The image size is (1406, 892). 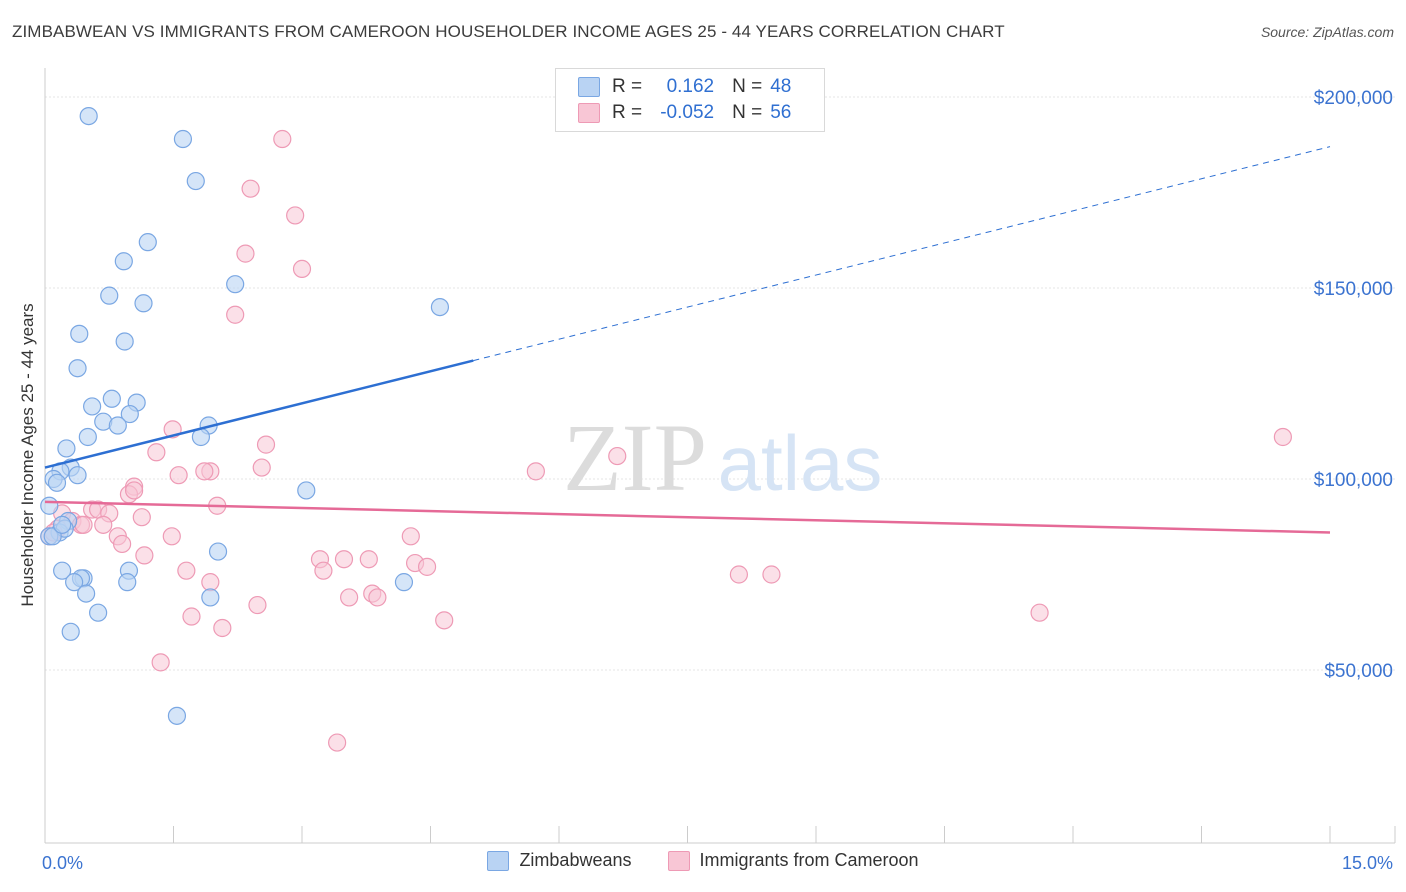 I want to click on correlation-legend: R = 0.162 N = 48 R = -0.052 N = 56, so click(x=690, y=100).